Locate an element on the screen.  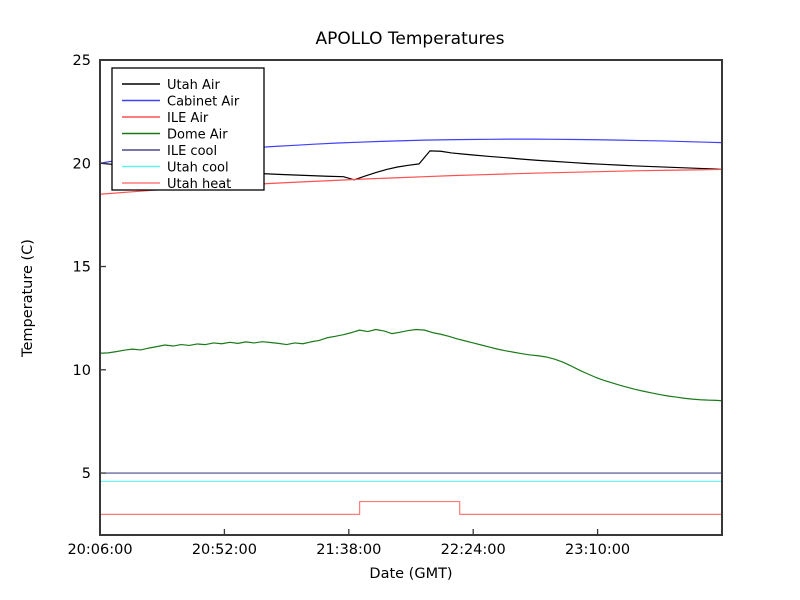
legend-label-ile-air: ILE Air is located at coordinates (188, 118).